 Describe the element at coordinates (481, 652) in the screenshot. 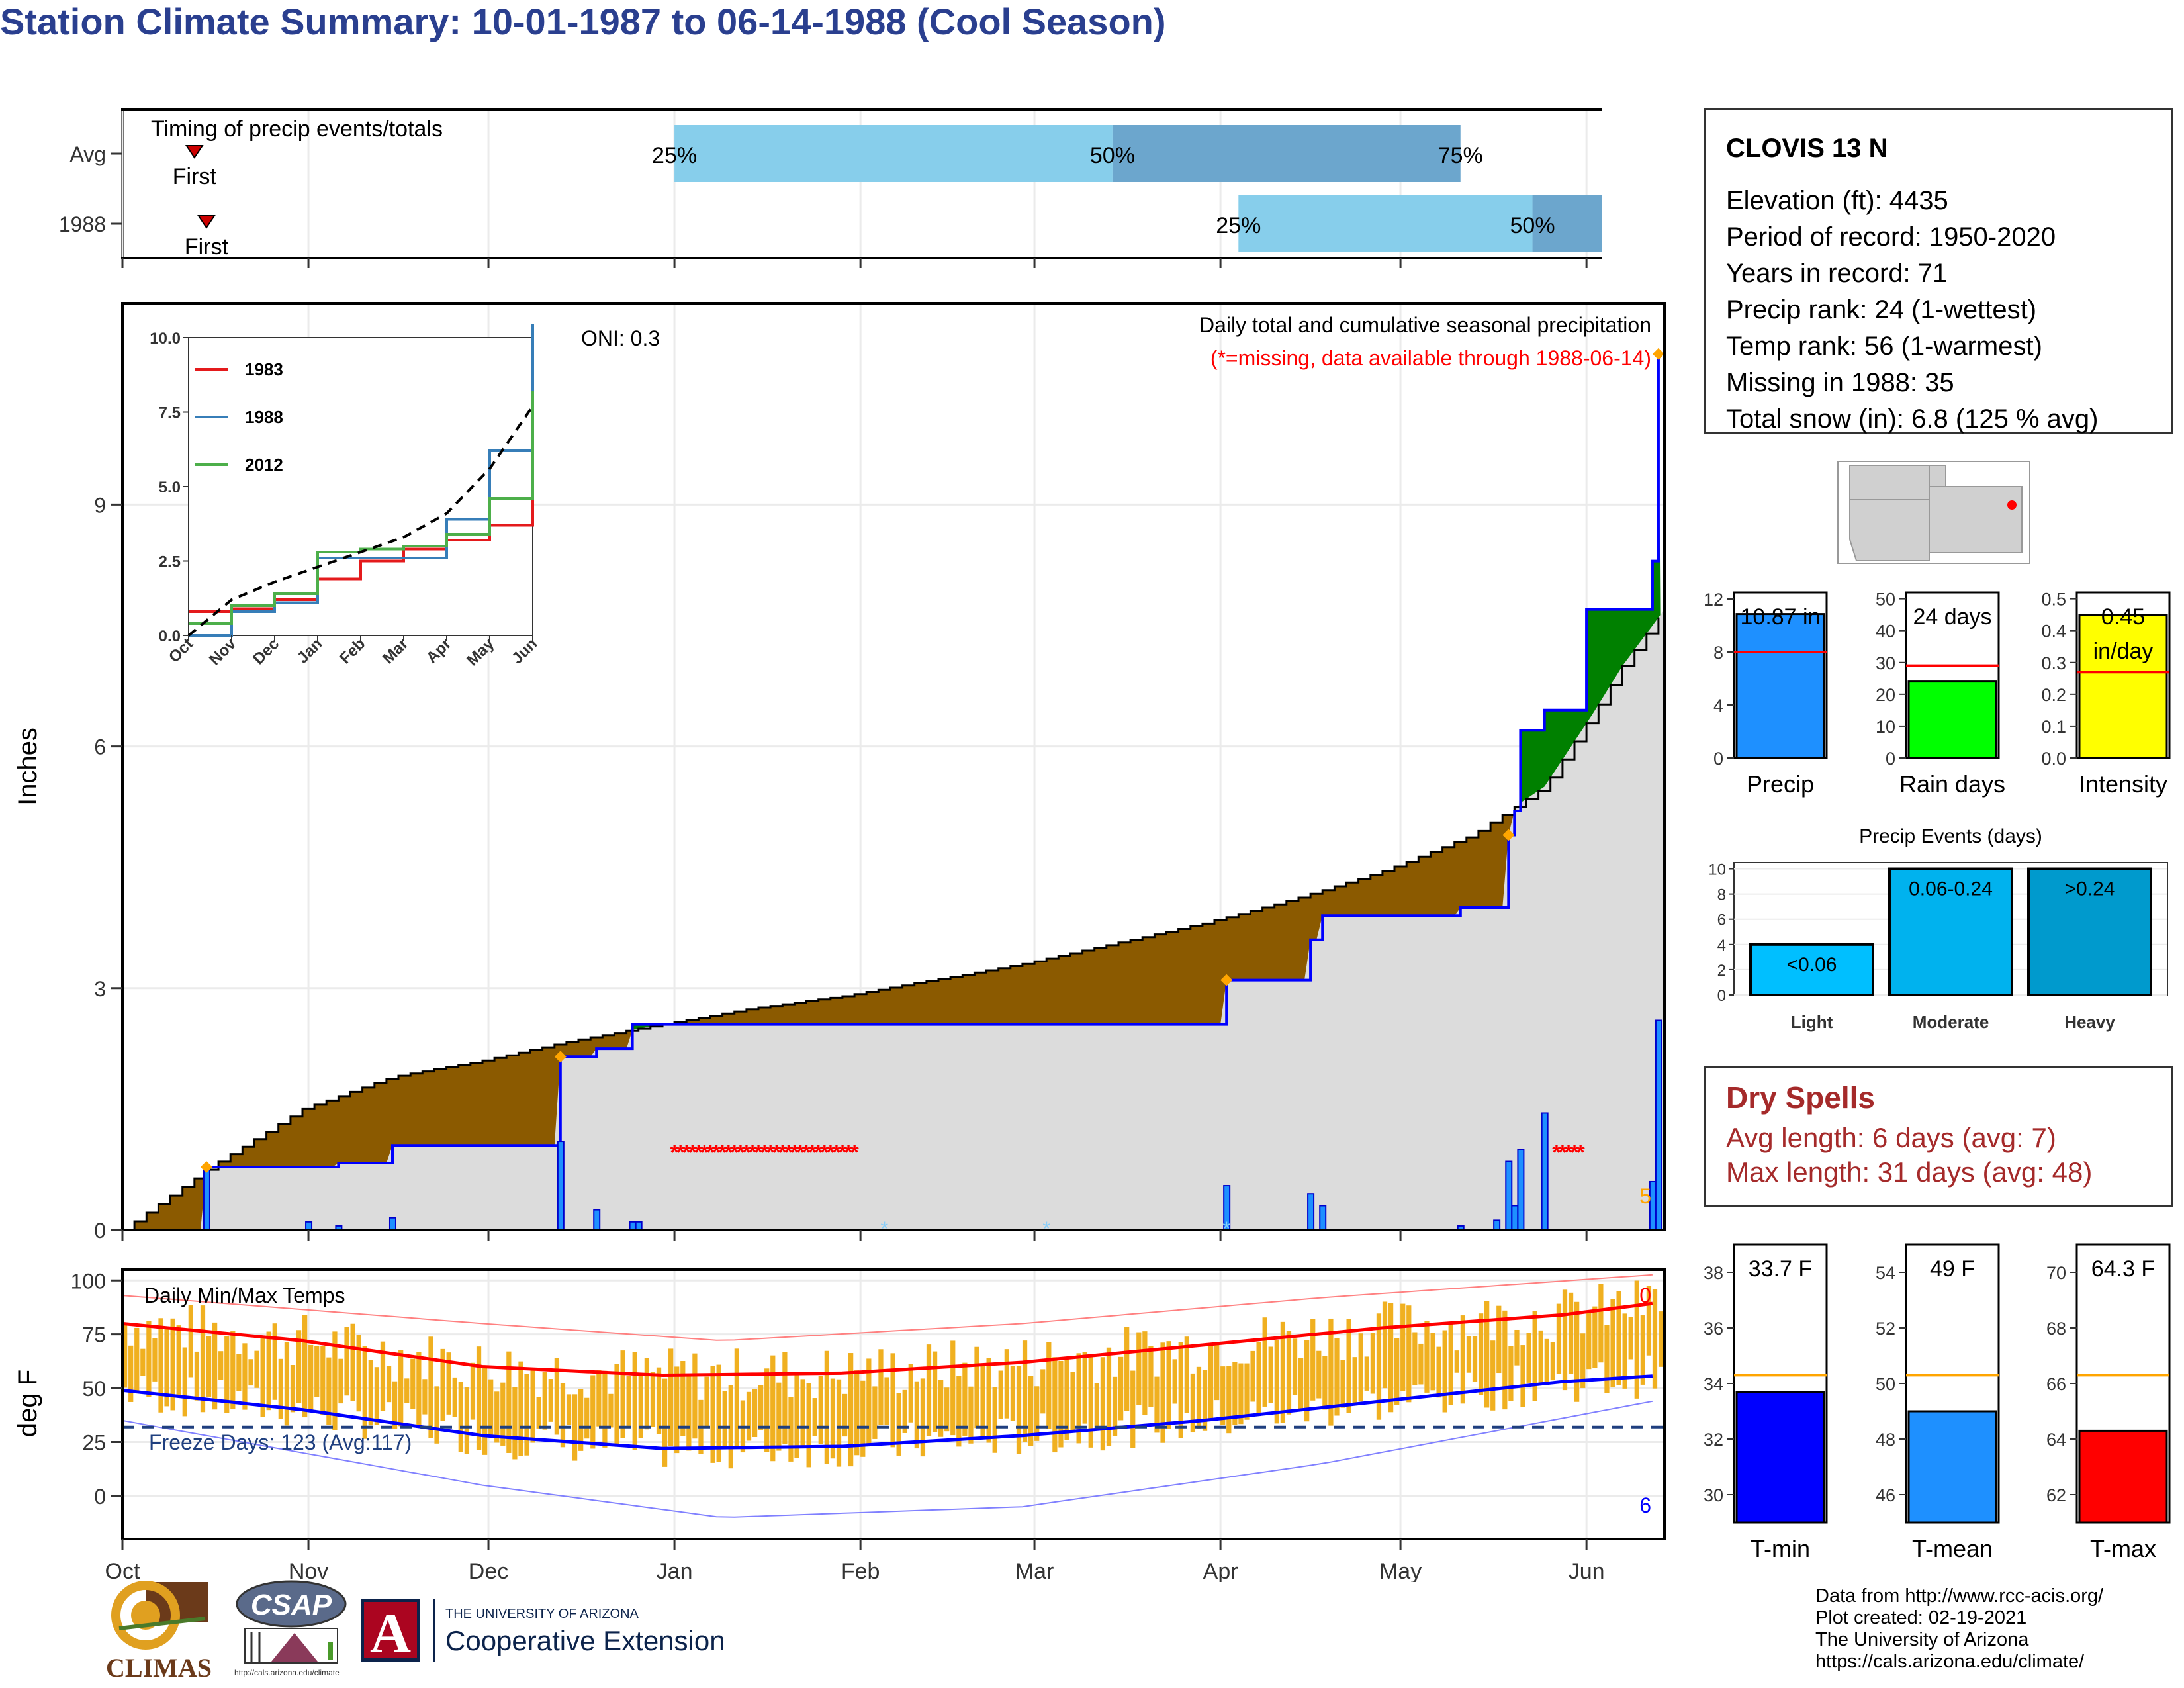

I see `inset-xtick-label: May` at that location.